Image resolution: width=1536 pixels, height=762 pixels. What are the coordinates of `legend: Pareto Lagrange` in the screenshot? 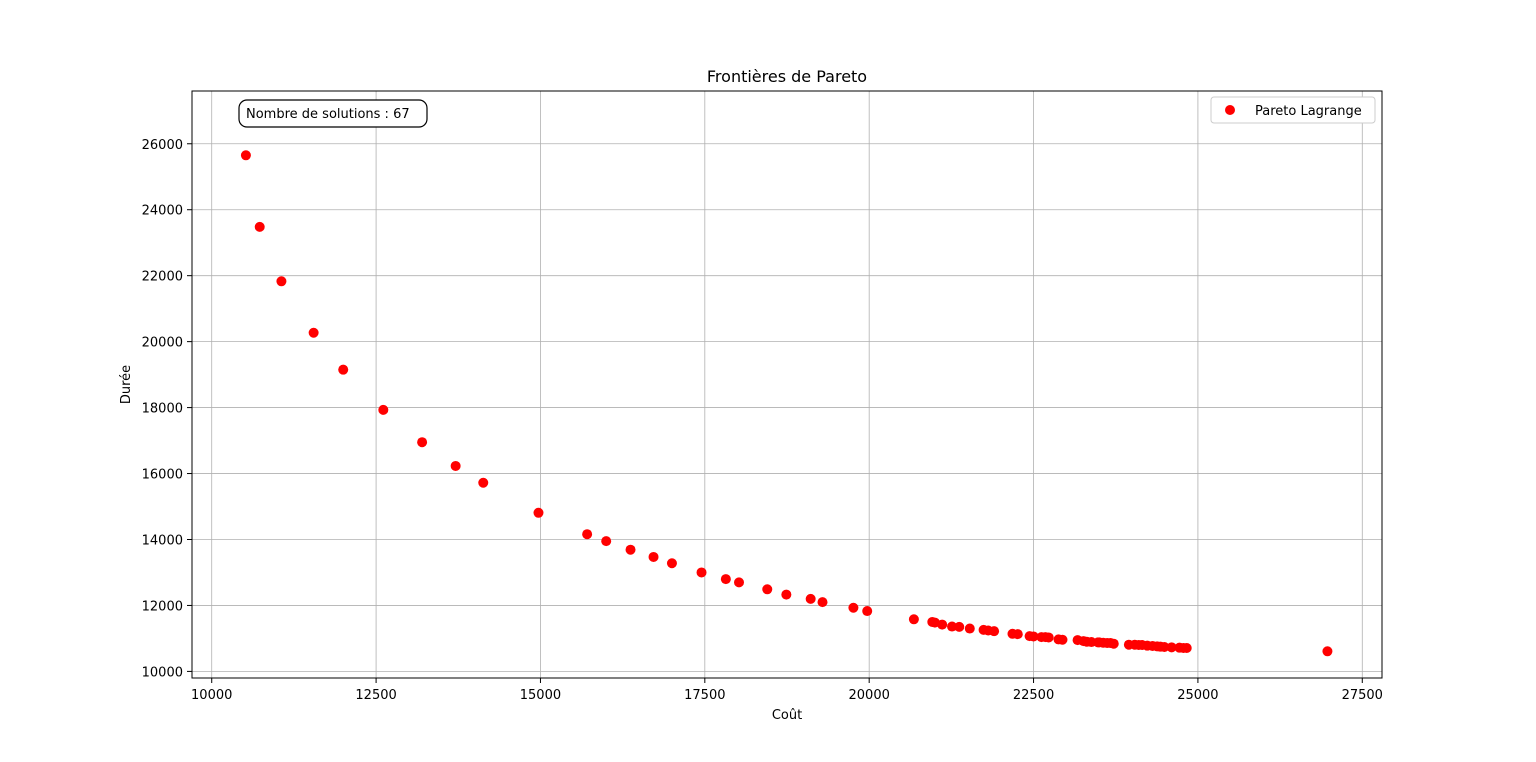 It's located at (1293, 110).